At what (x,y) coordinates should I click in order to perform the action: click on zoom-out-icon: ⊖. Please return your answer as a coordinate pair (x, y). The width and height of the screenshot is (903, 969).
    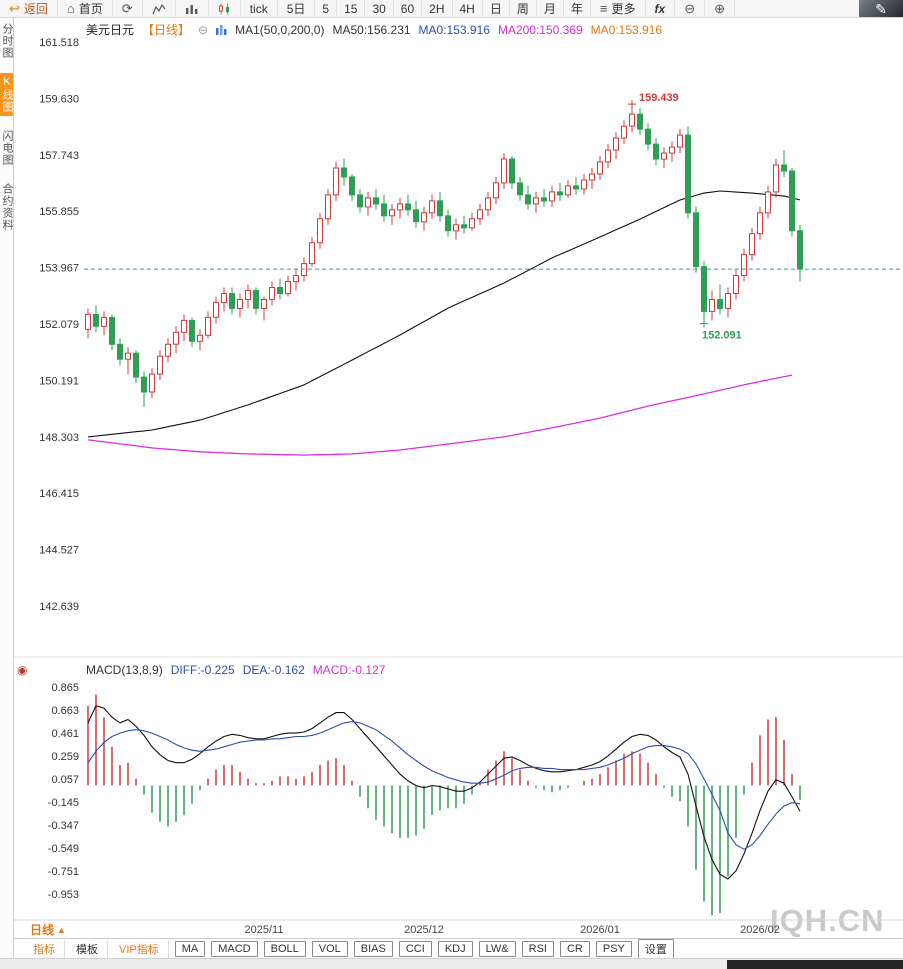
    Looking at the image, I should click on (690, 8).